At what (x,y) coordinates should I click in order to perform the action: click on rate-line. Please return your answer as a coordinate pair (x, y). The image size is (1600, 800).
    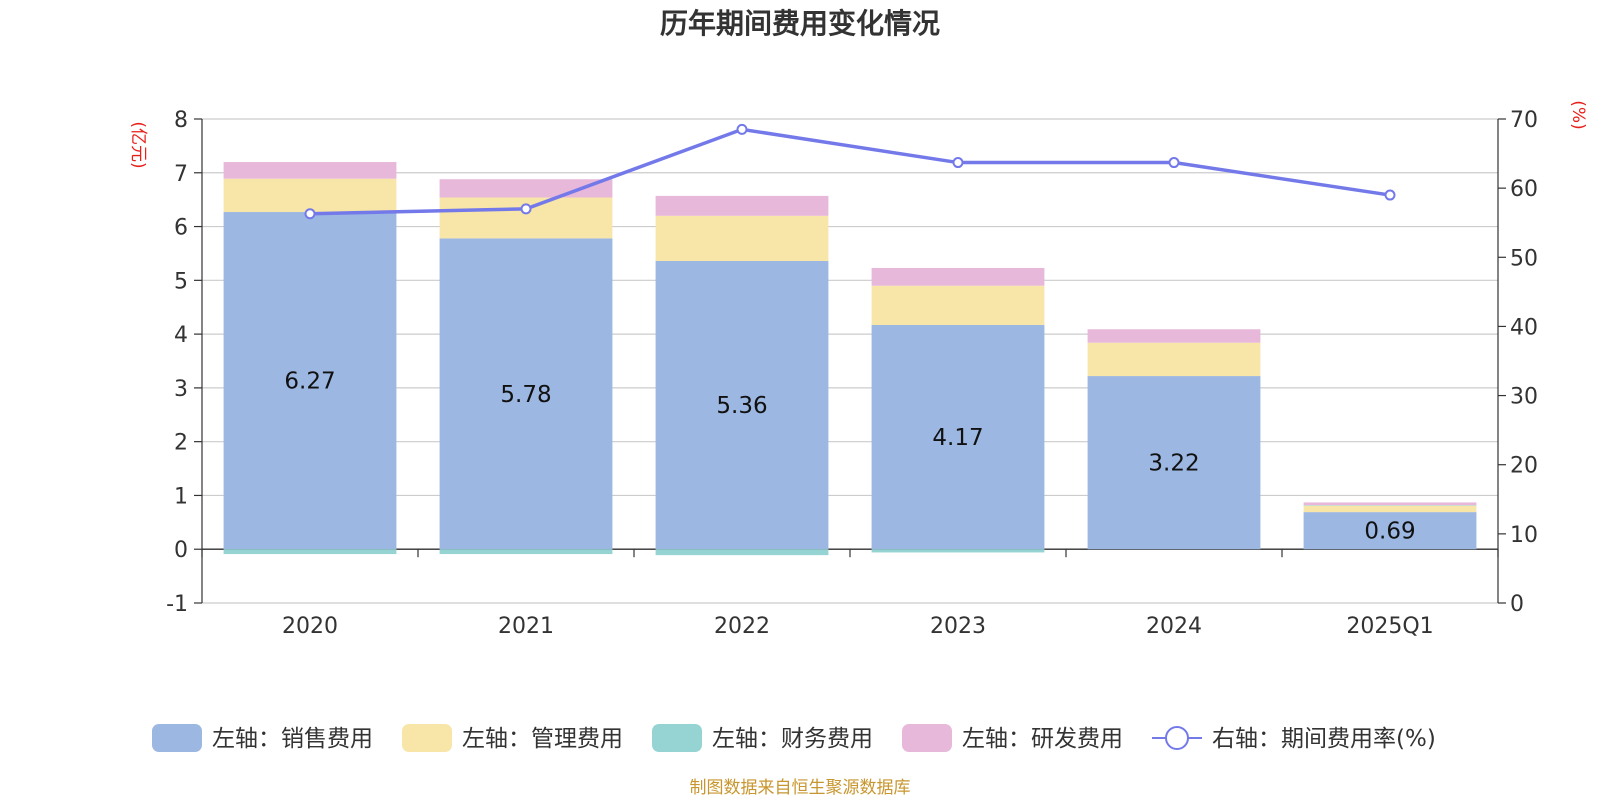
    Looking at the image, I should click on (850, 171).